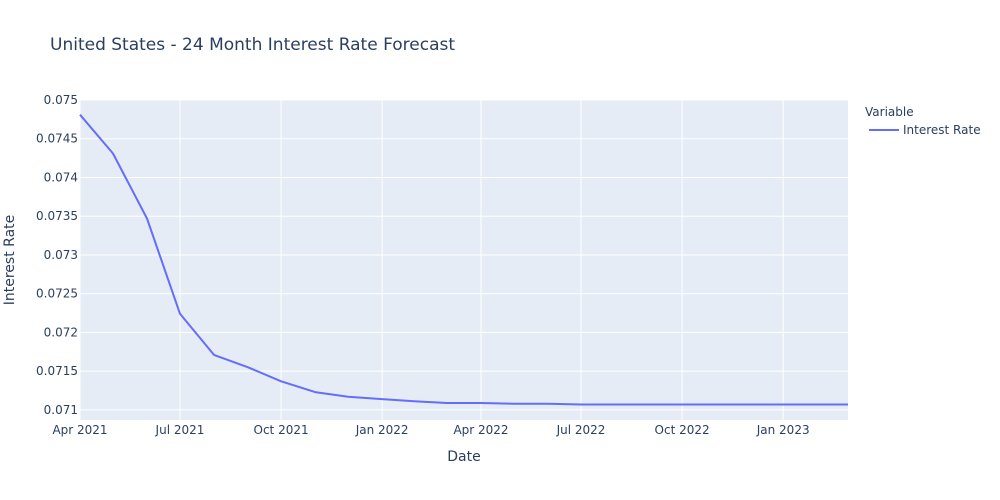 This screenshot has width=1000, height=500. What do you see at coordinates (10, 260) in the screenshot?
I see `y-axis-title: Interest Rate` at bounding box center [10, 260].